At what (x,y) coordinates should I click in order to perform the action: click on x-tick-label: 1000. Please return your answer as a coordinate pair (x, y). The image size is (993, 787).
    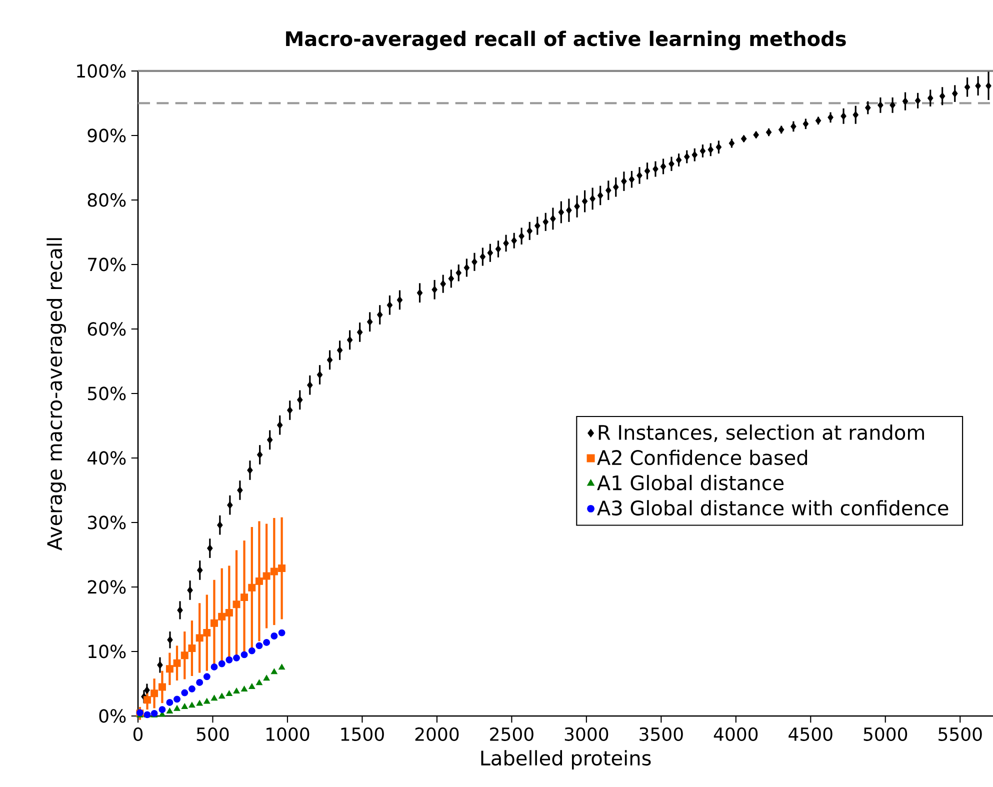
    Looking at the image, I should click on (288, 734).